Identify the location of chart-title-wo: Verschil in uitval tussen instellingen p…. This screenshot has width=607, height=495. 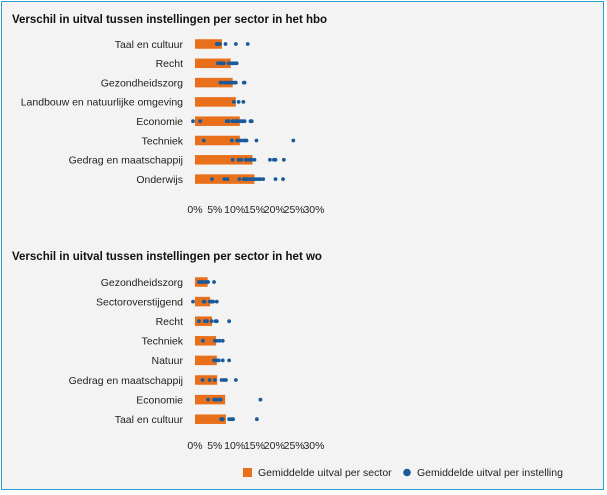
(167, 257).